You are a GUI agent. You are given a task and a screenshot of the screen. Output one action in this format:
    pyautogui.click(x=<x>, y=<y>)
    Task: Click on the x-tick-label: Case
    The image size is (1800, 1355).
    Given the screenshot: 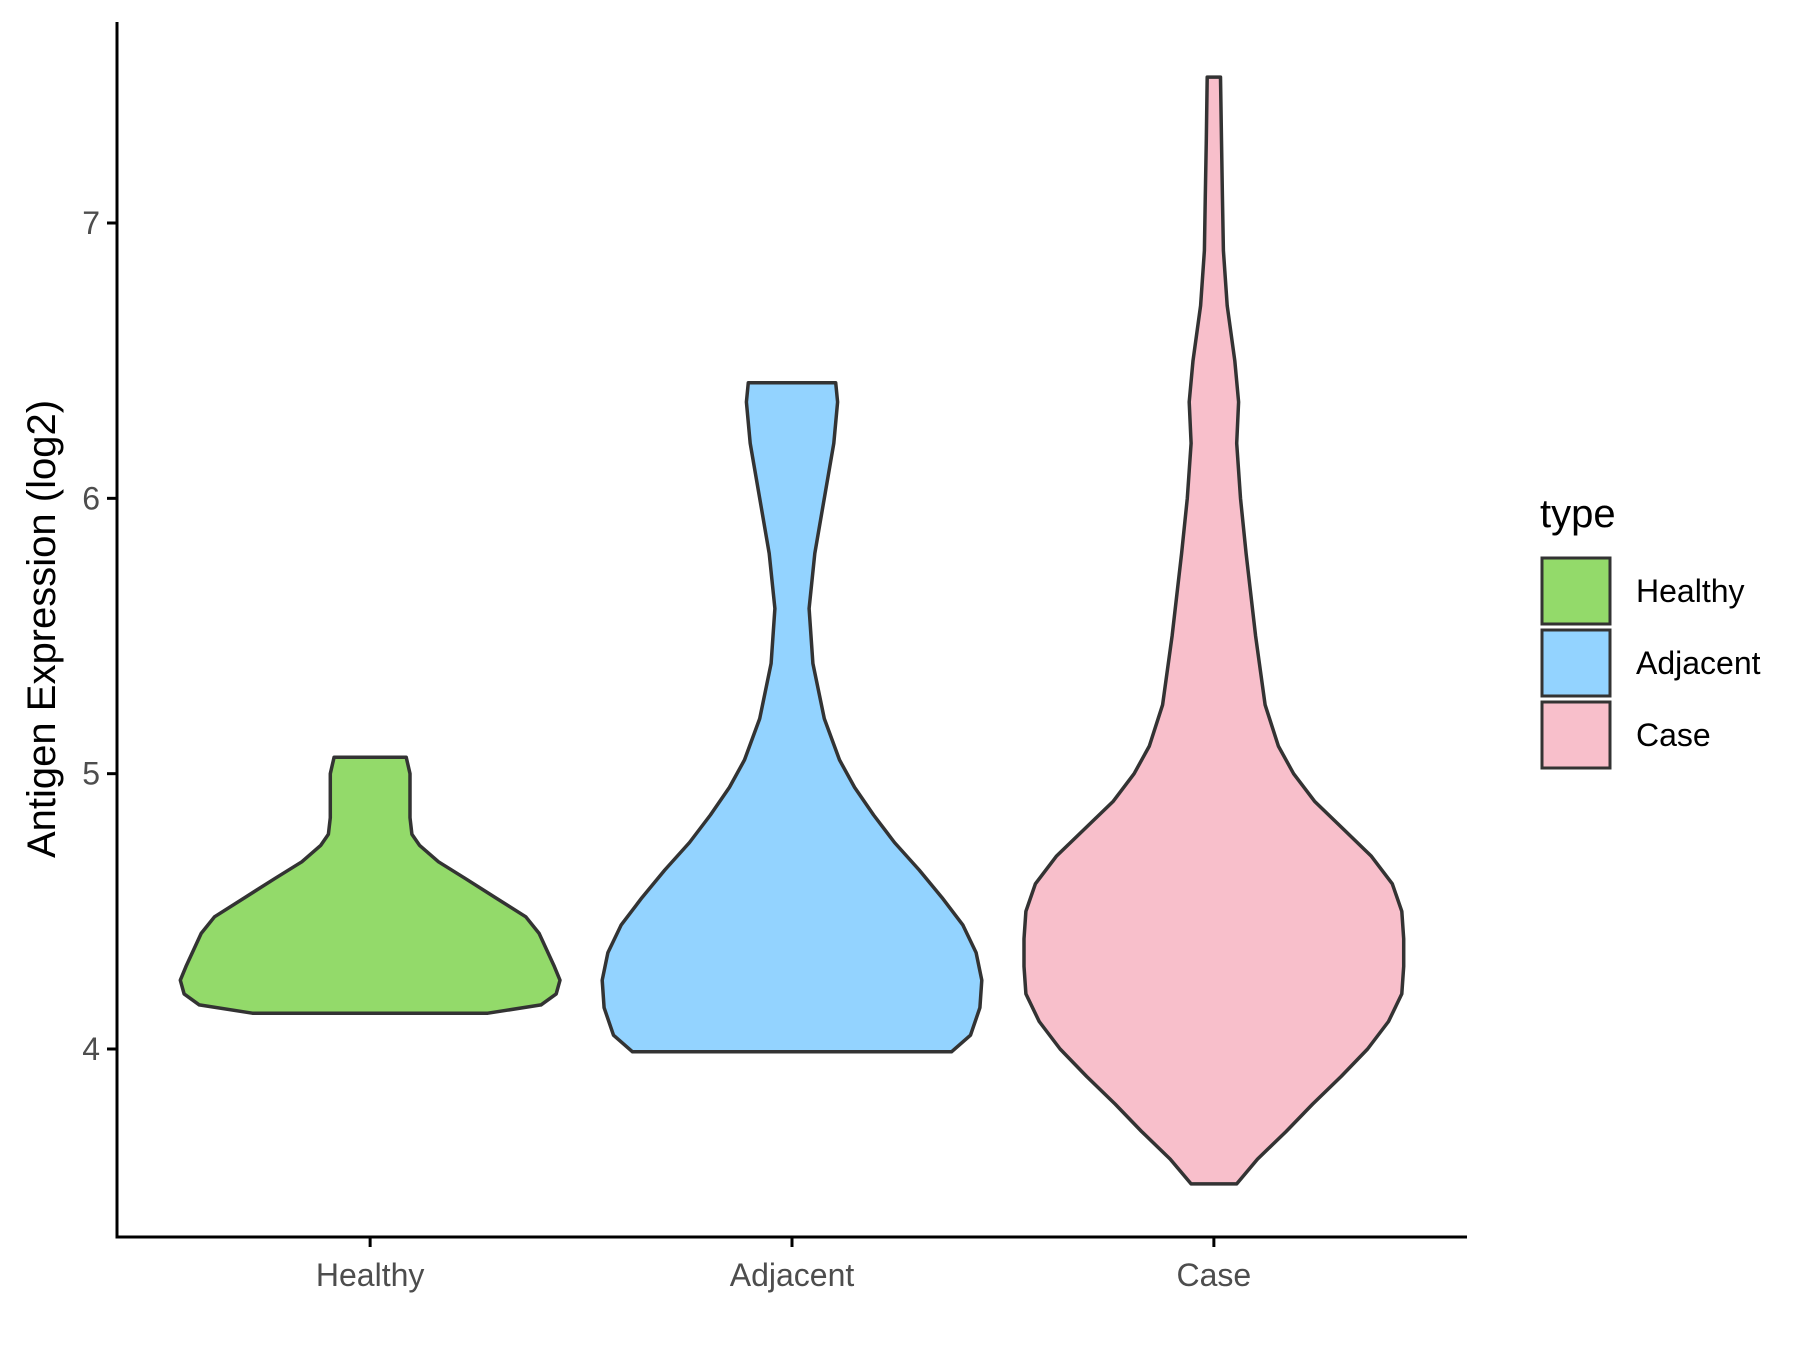 What is the action you would take?
    pyautogui.click(x=1214, y=1275)
    